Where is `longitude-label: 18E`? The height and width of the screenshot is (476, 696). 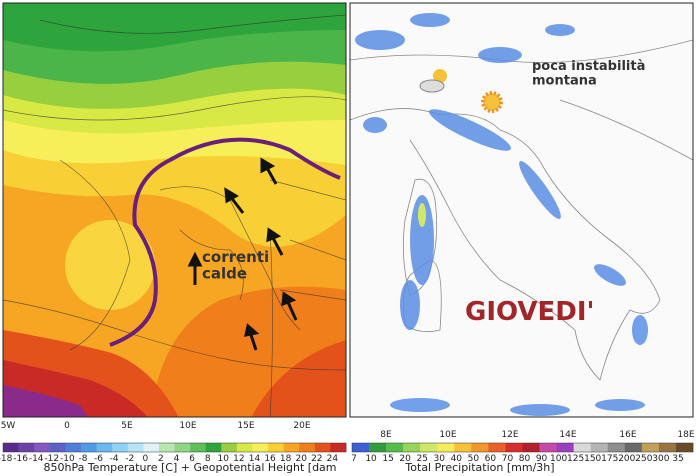 longitude-label: 18E is located at coordinates (685, 435).